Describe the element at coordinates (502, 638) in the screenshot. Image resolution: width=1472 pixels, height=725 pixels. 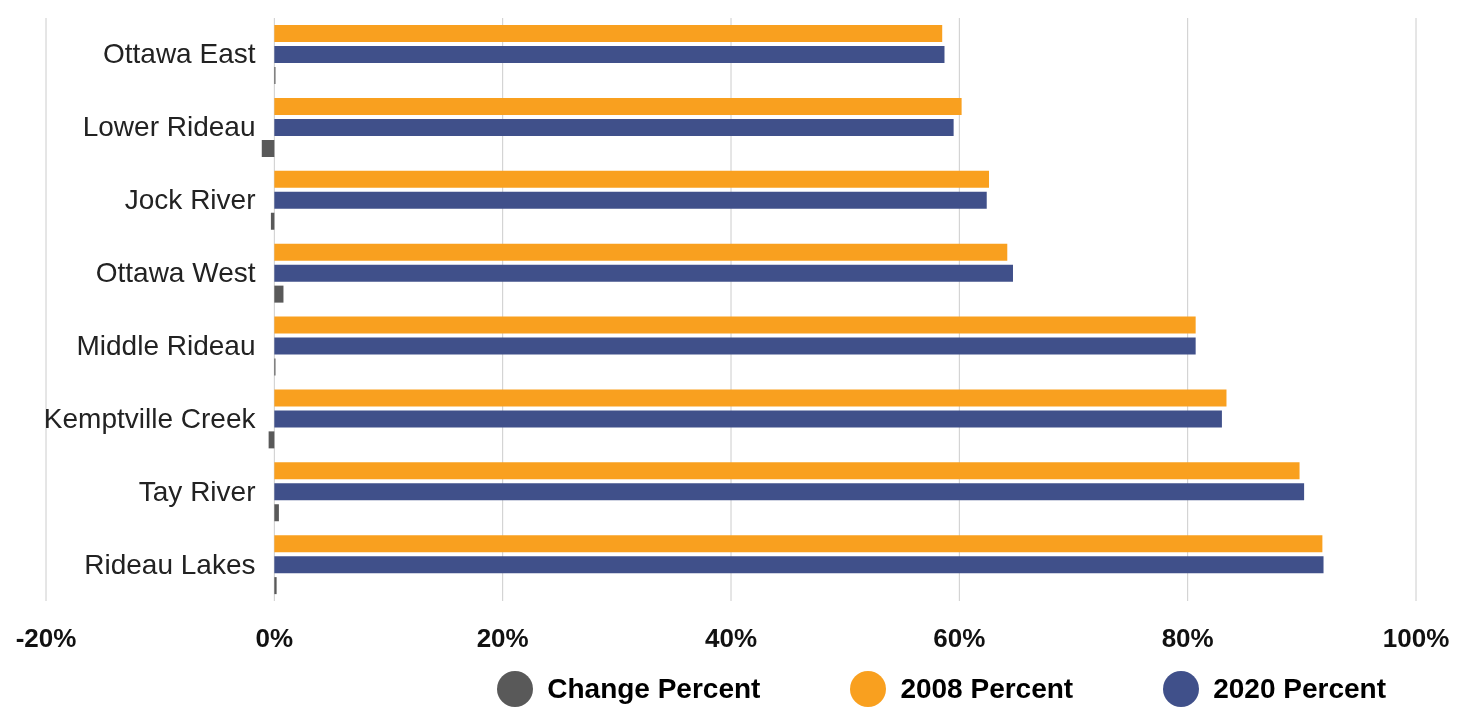
I see `x-tick-label: 20%` at that location.